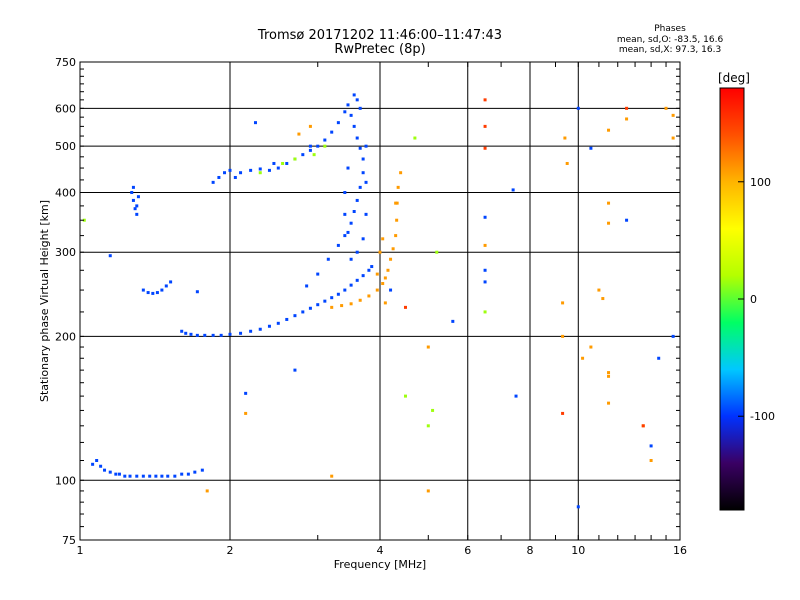 This screenshot has height=600, width=800. I want to click on x-axis-label: Frequency [MHz], so click(380, 564).